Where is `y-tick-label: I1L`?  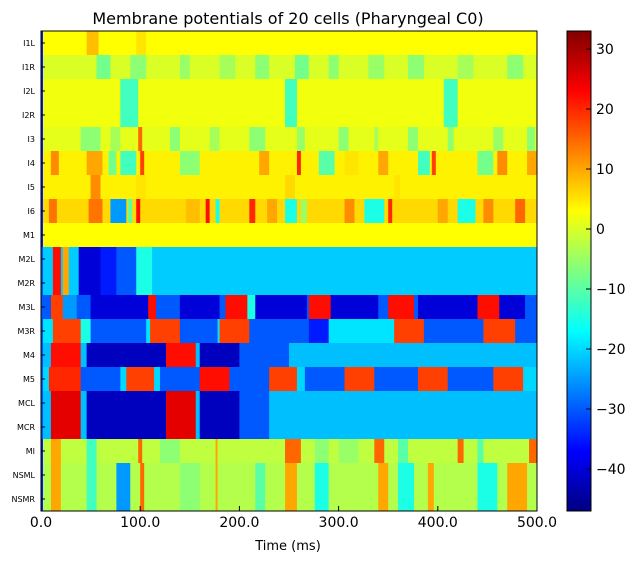
y-tick-label: I1L is located at coordinates (29, 43).